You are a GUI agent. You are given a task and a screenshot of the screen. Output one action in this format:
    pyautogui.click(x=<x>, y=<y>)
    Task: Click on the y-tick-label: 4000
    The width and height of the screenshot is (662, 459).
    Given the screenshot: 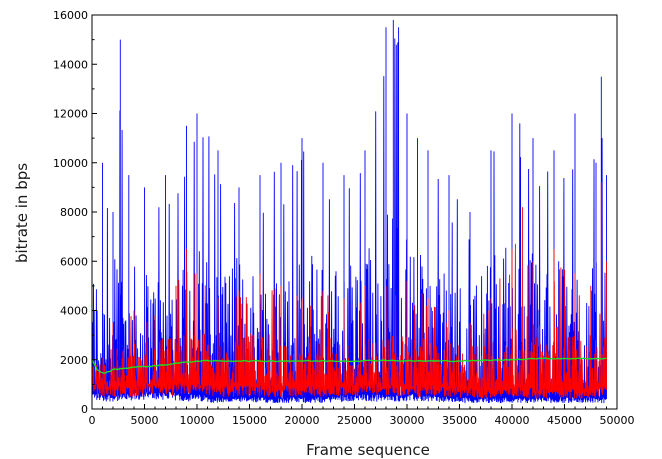 What is the action you would take?
    pyautogui.click(x=74, y=311)
    